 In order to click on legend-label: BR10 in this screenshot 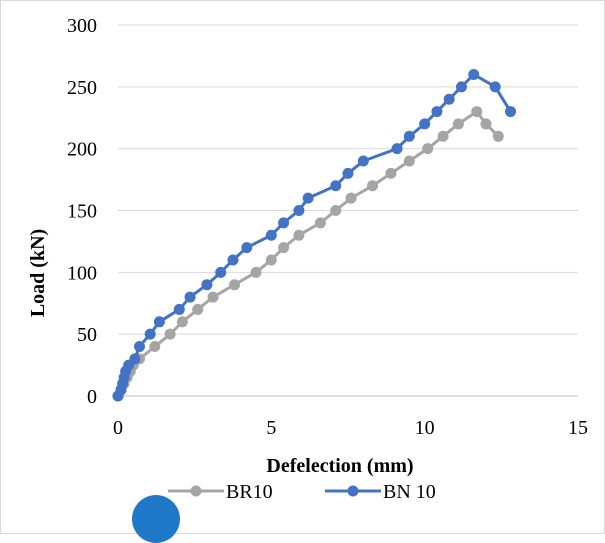, I will do `click(249, 492)`.